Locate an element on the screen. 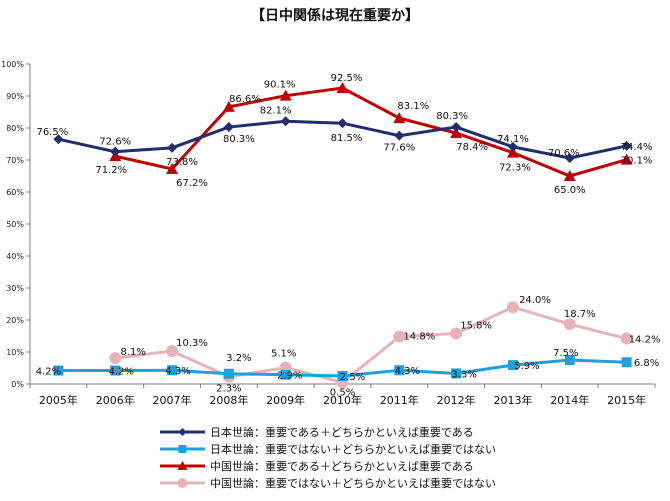  legend-label: 日本世論：重要ではない＋どちらかといえば重要ではない is located at coordinates (353, 449).